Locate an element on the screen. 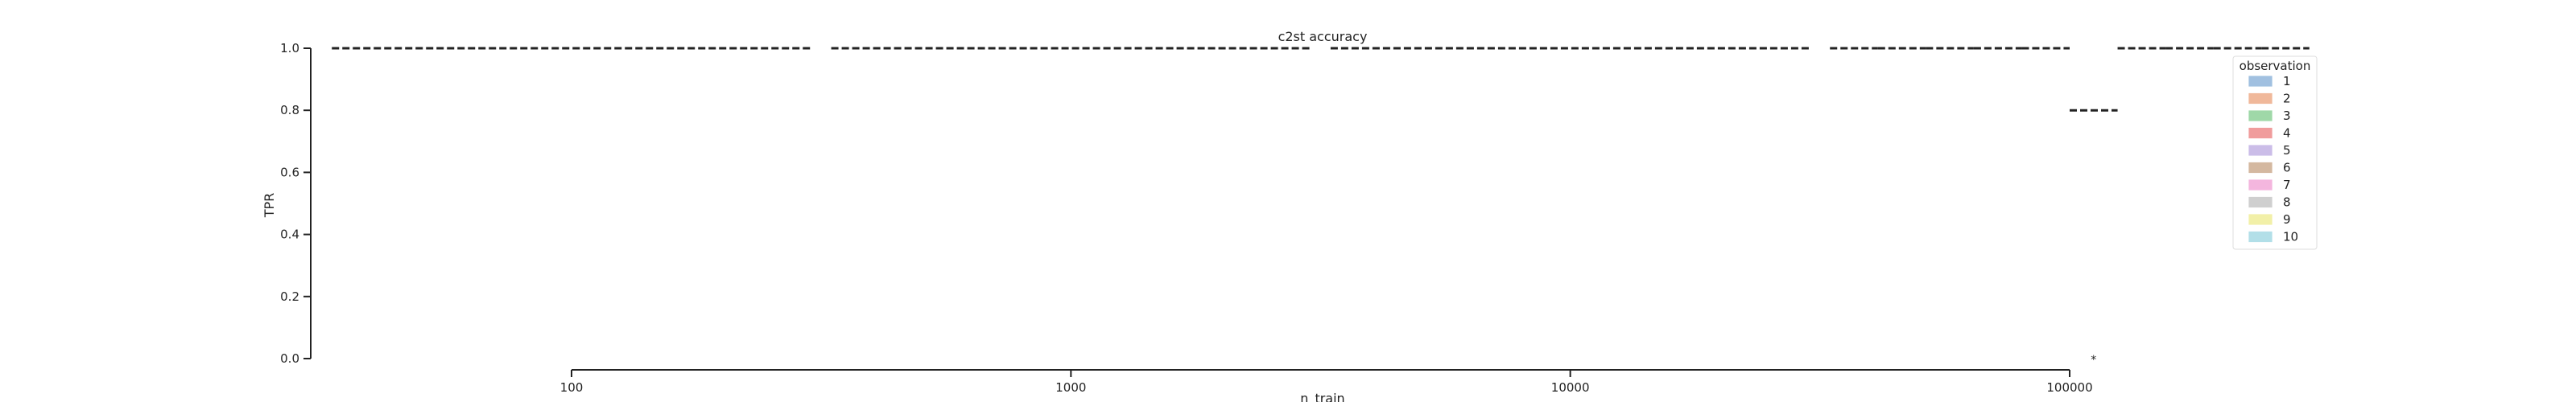 The image size is (2576, 402). legend-label: 4 is located at coordinates (2287, 133).